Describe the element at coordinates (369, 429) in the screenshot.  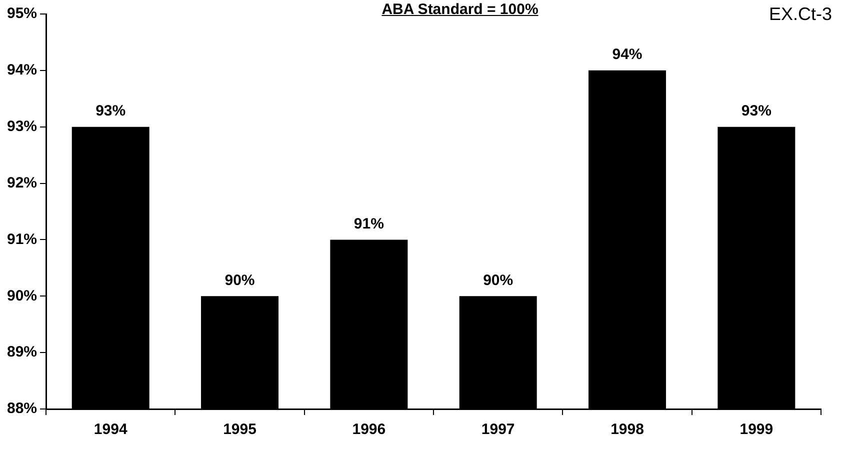
I see `x-tick-label: 1996` at that location.